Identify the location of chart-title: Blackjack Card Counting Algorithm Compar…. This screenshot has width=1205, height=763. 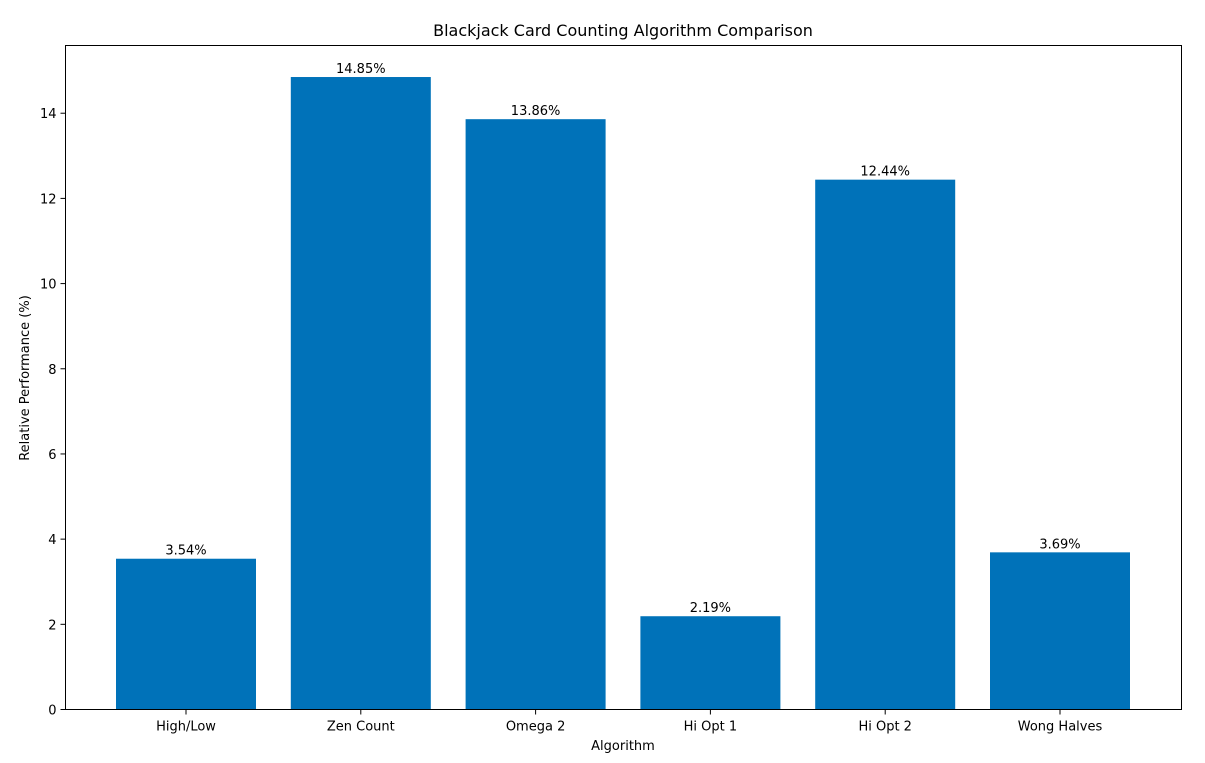
(623, 30).